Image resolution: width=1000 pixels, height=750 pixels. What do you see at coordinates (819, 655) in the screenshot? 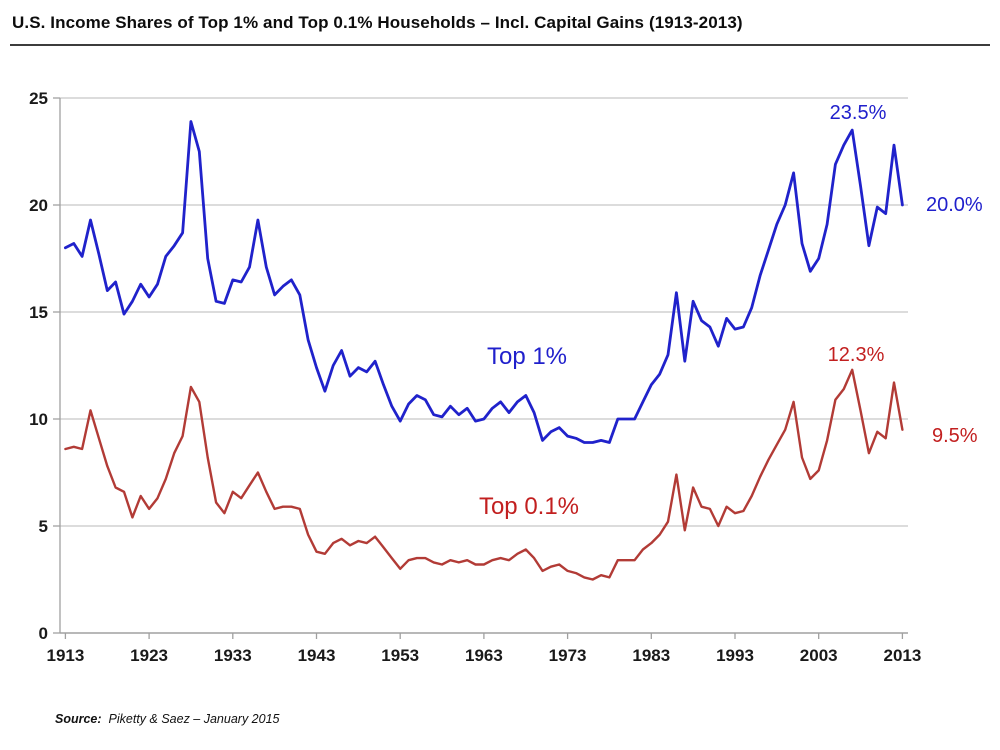
I see `x-tick-label-2003: 2003` at bounding box center [819, 655].